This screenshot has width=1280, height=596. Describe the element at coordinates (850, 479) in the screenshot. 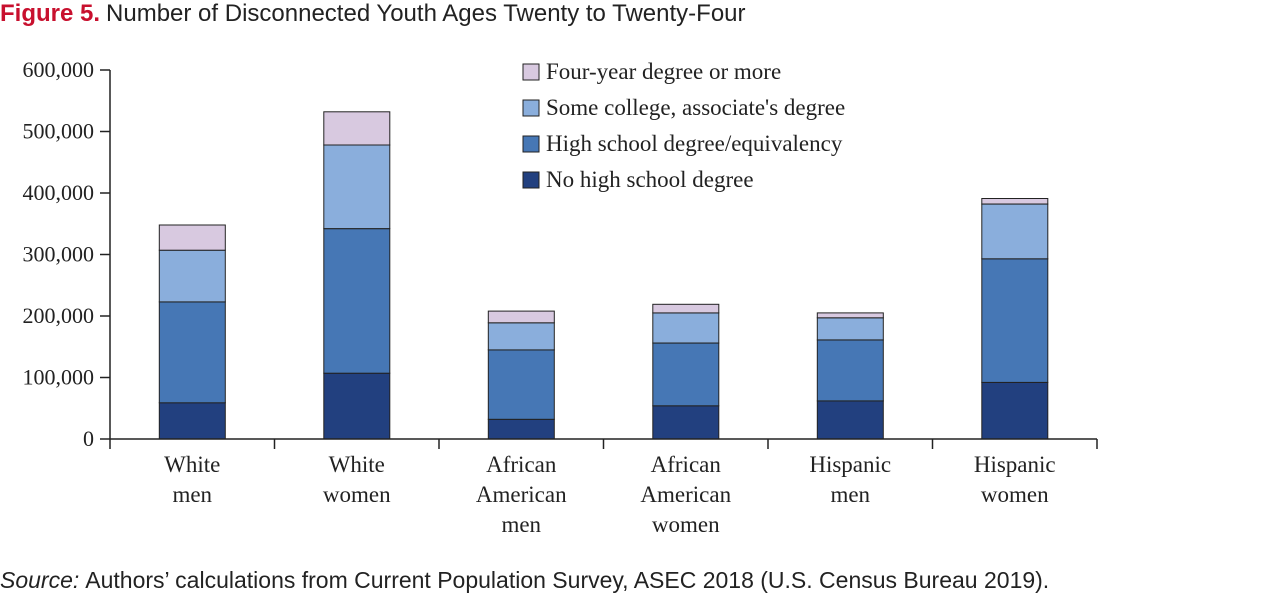

I see `x-category-label: Hispanic men` at that location.